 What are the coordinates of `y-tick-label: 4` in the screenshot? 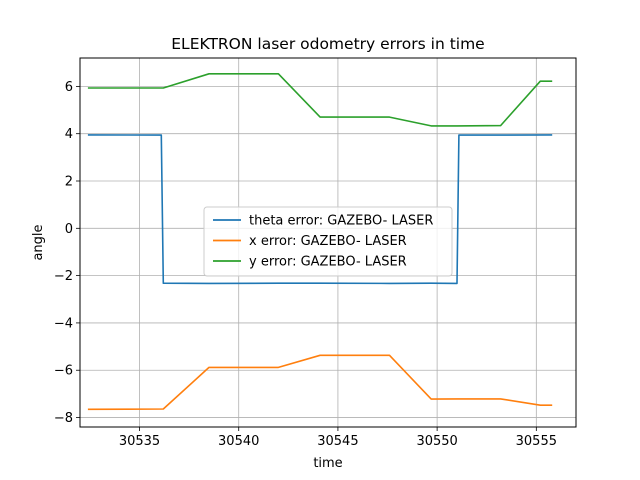 It's located at (69, 134).